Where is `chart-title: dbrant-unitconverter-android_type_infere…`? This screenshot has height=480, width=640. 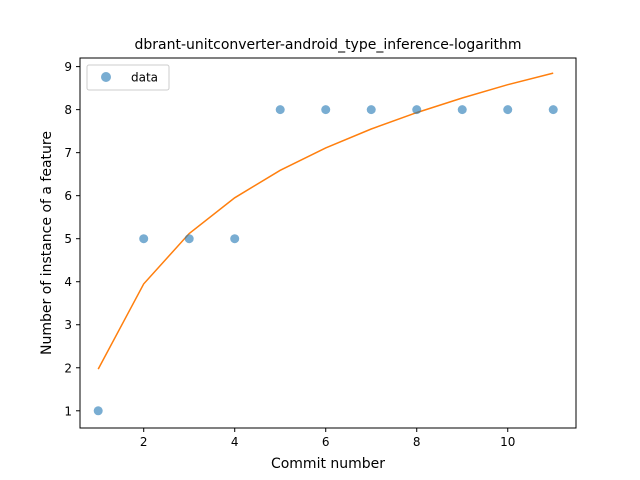 chart-title: dbrant-unitconverter-android_type_infere… is located at coordinates (327, 45).